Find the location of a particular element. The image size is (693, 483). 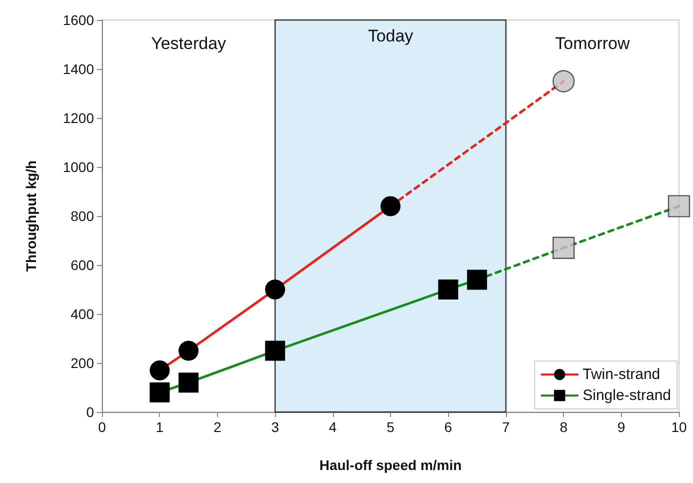

band-label: Today is located at coordinates (391, 36).